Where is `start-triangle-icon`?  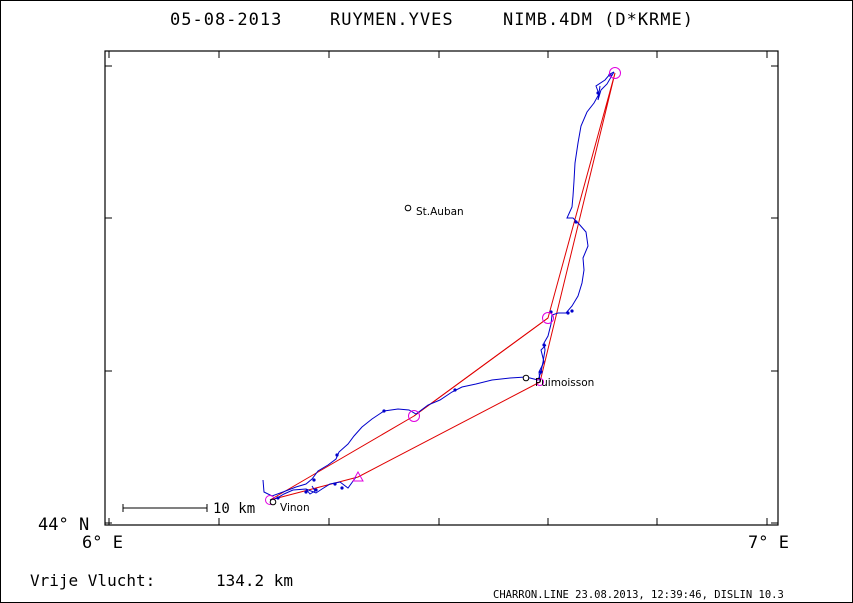
start-triangle-icon is located at coordinates (358, 476).